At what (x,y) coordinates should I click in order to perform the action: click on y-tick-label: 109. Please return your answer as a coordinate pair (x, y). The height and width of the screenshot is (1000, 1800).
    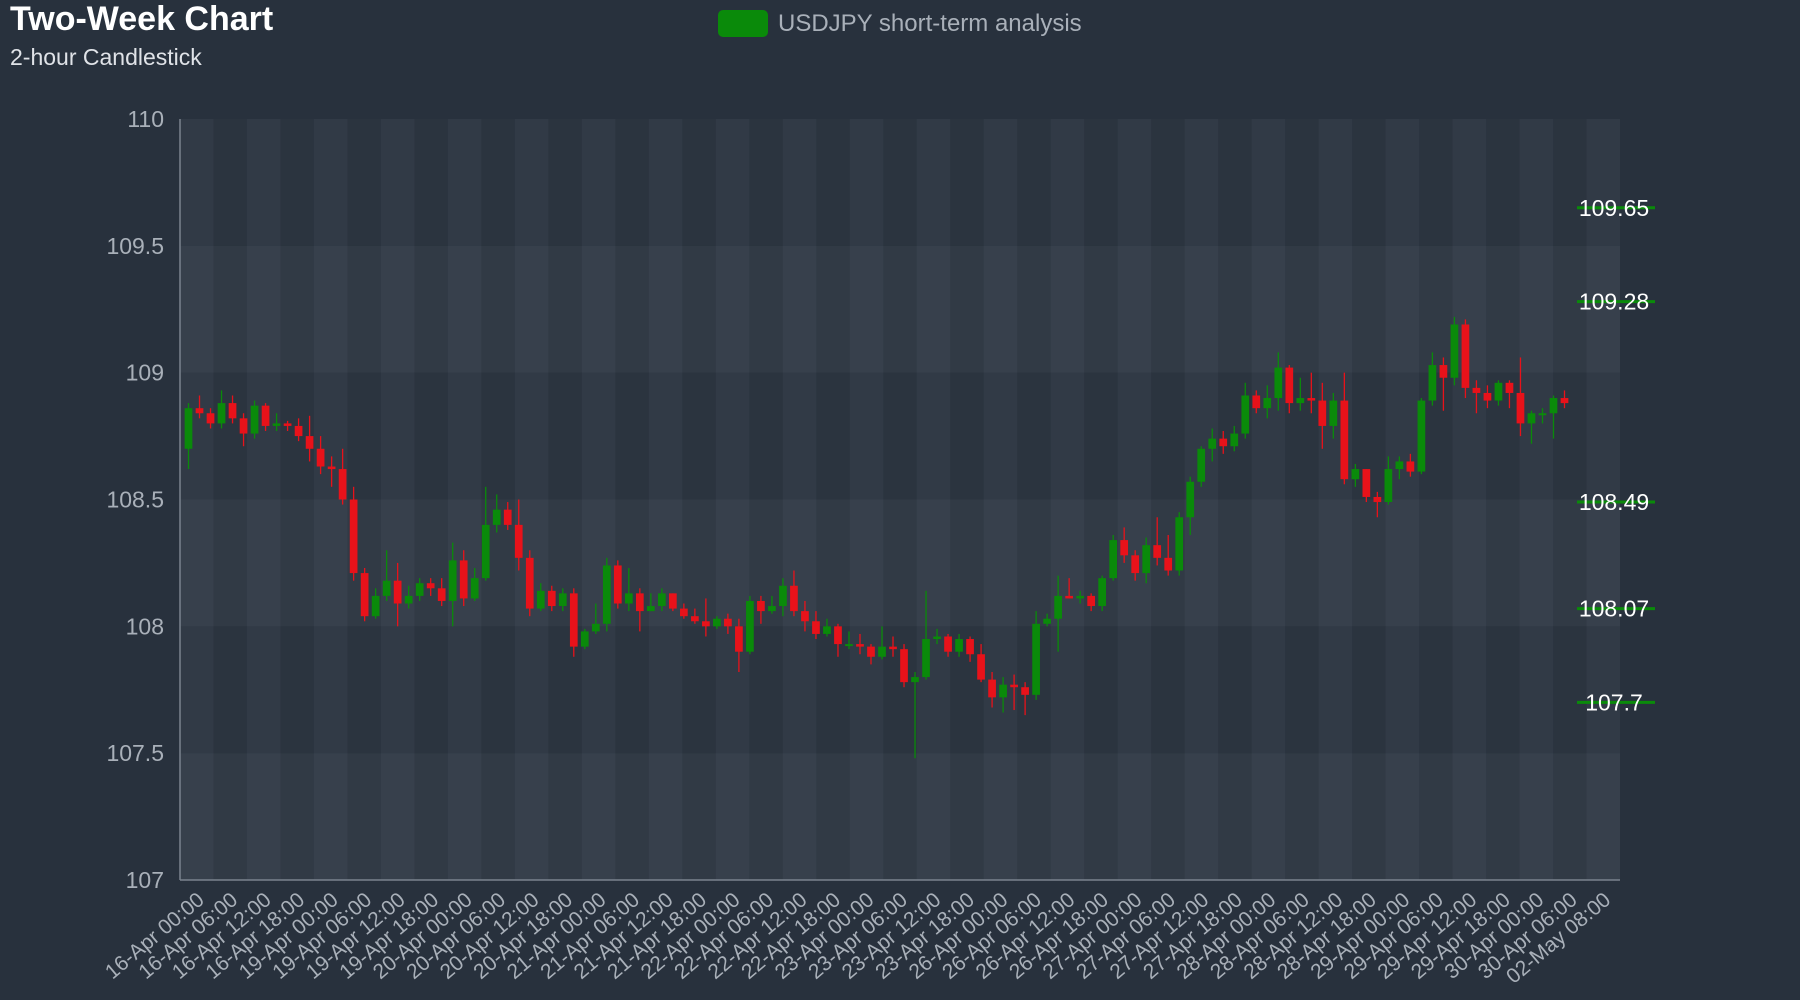
    Looking at the image, I should click on (145, 373).